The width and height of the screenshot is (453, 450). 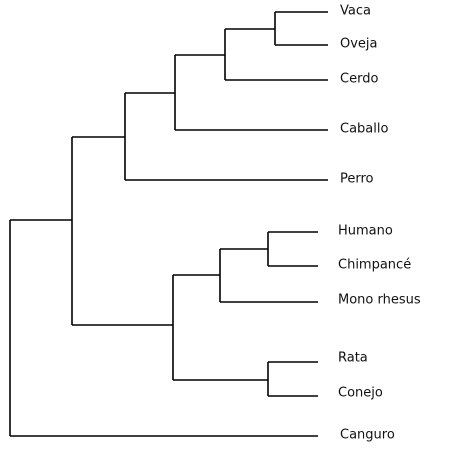 I want to click on leaf-label: Perro, so click(x=357, y=179).